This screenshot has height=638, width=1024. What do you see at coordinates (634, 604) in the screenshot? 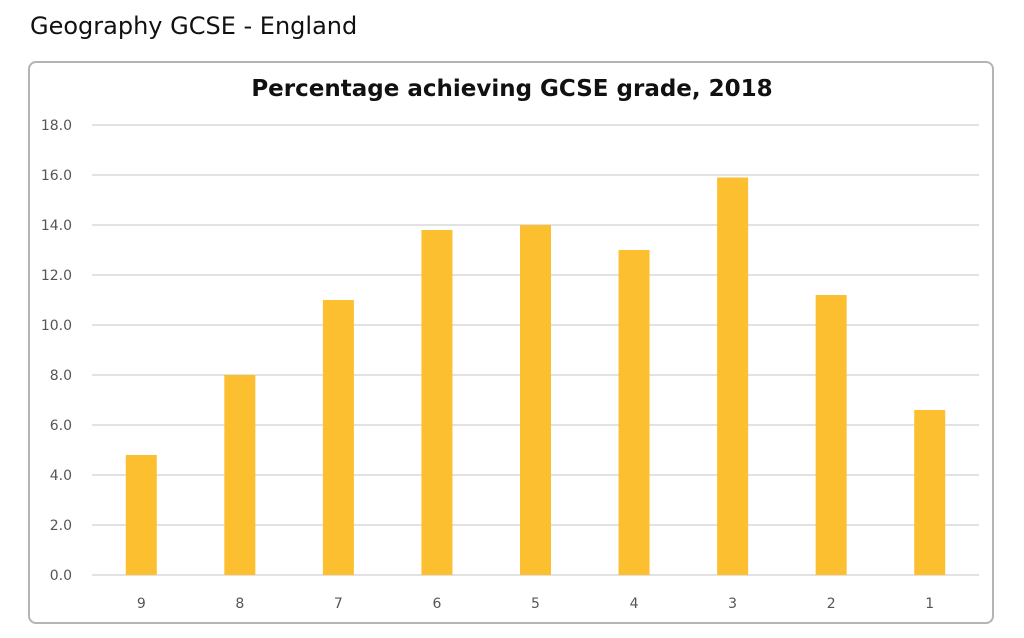
I see `x-tick-label: 4` at bounding box center [634, 604].